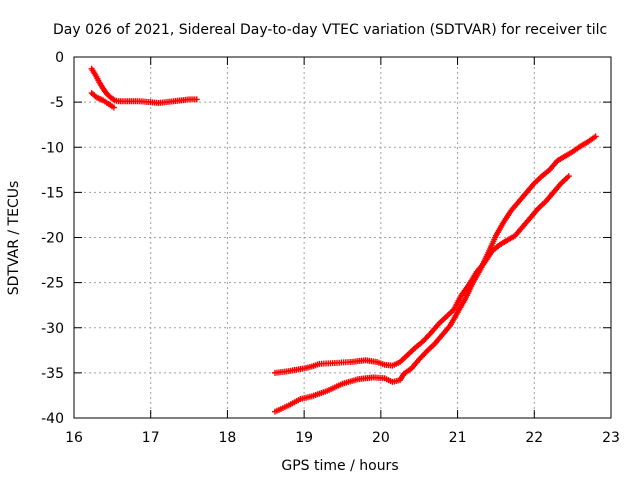 This screenshot has width=640, height=480. What do you see at coordinates (14, 238) in the screenshot?
I see `y-axis-label: SDTVAR / TECUs` at bounding box center [14, 238].